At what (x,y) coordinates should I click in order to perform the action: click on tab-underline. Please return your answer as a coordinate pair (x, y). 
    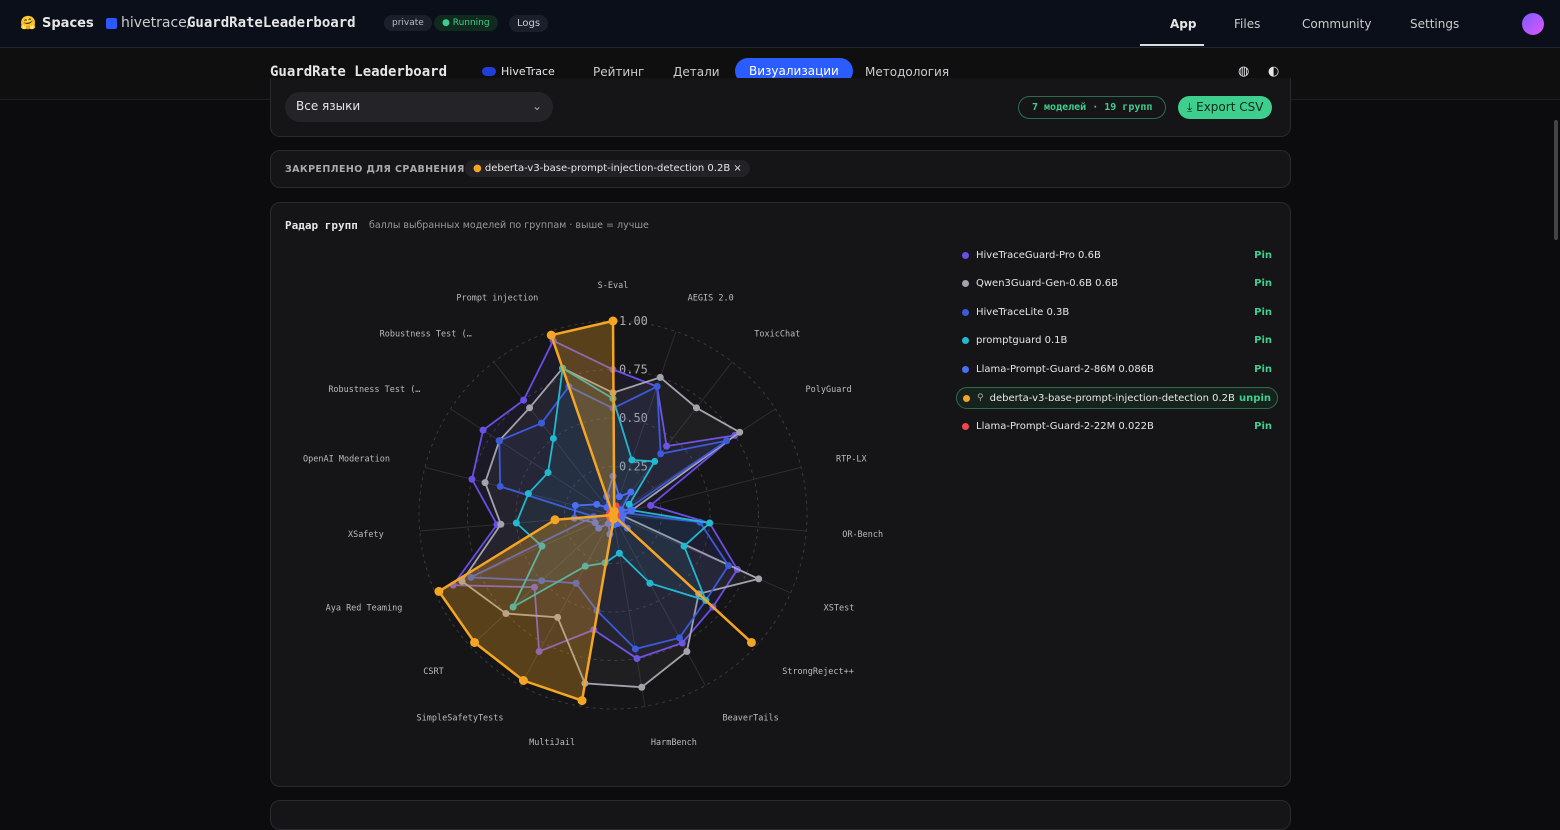
    Looking at the image, I should click on (1172, 45).